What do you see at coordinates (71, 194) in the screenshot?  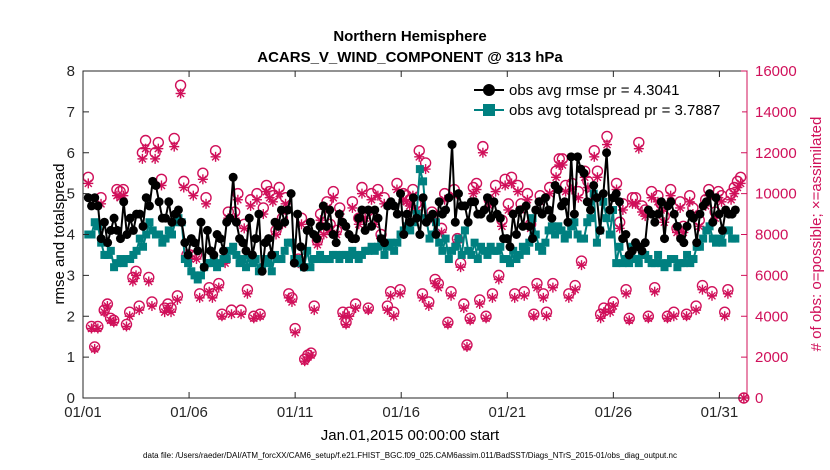 I see `y-tick-label-left: 5` at bounding box center [71, 194].